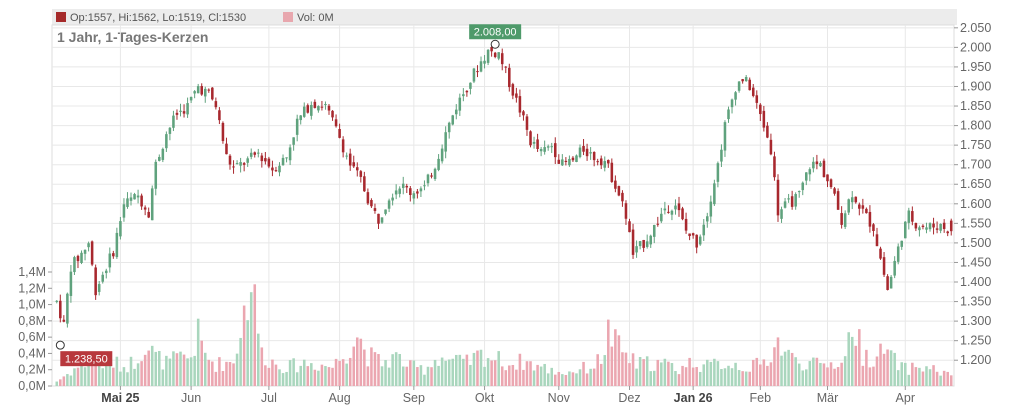  What do you see at coordinates (559, 398) in the screenshot?
I see `month-label: Nov` at bounding box center [559, 398].